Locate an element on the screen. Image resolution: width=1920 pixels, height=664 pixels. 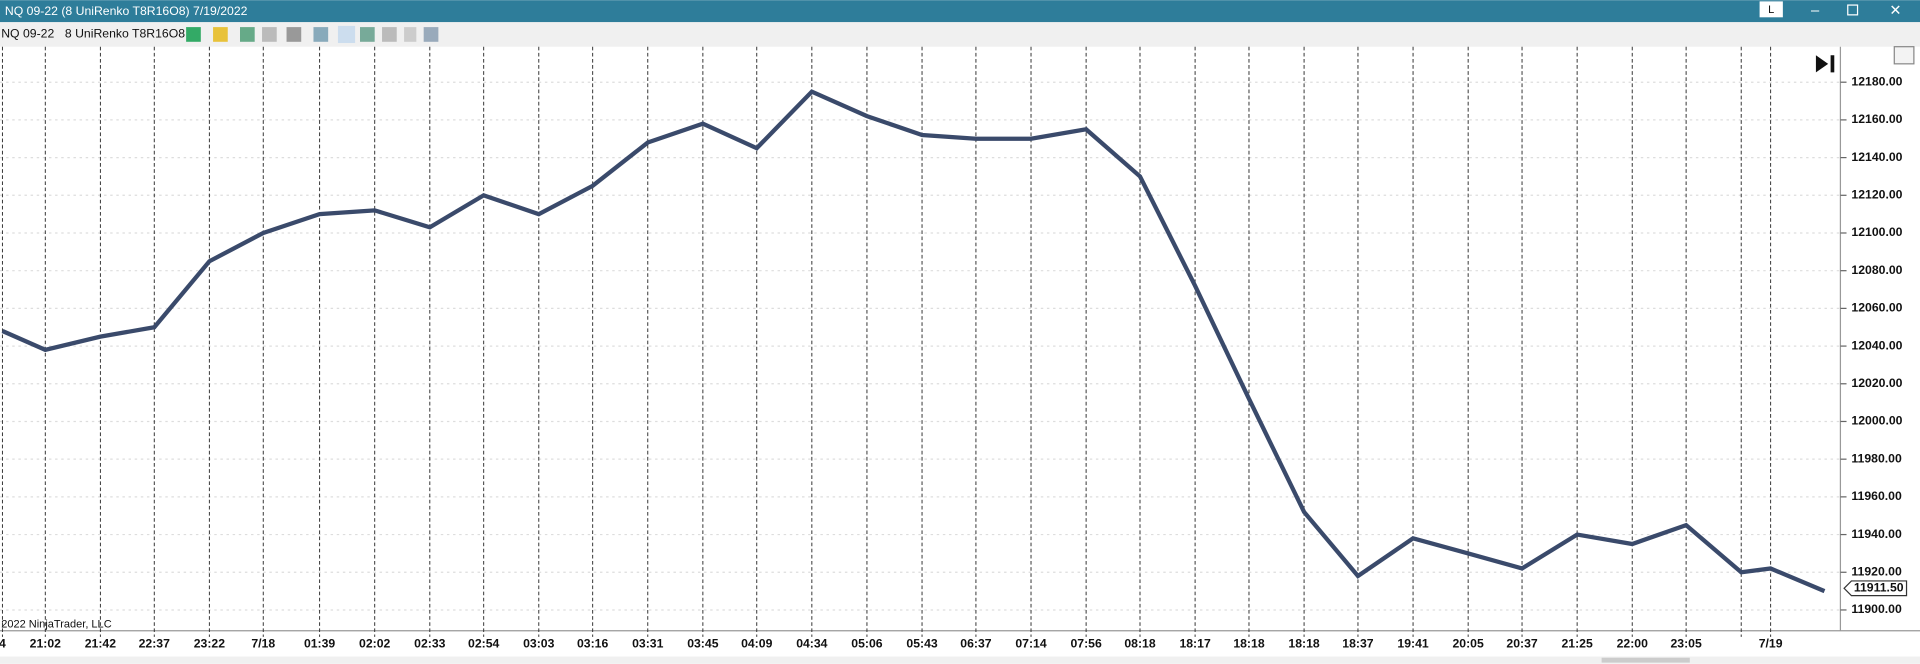
instrument-selector: NQ 09-22 is located at coordinates (27, 34).